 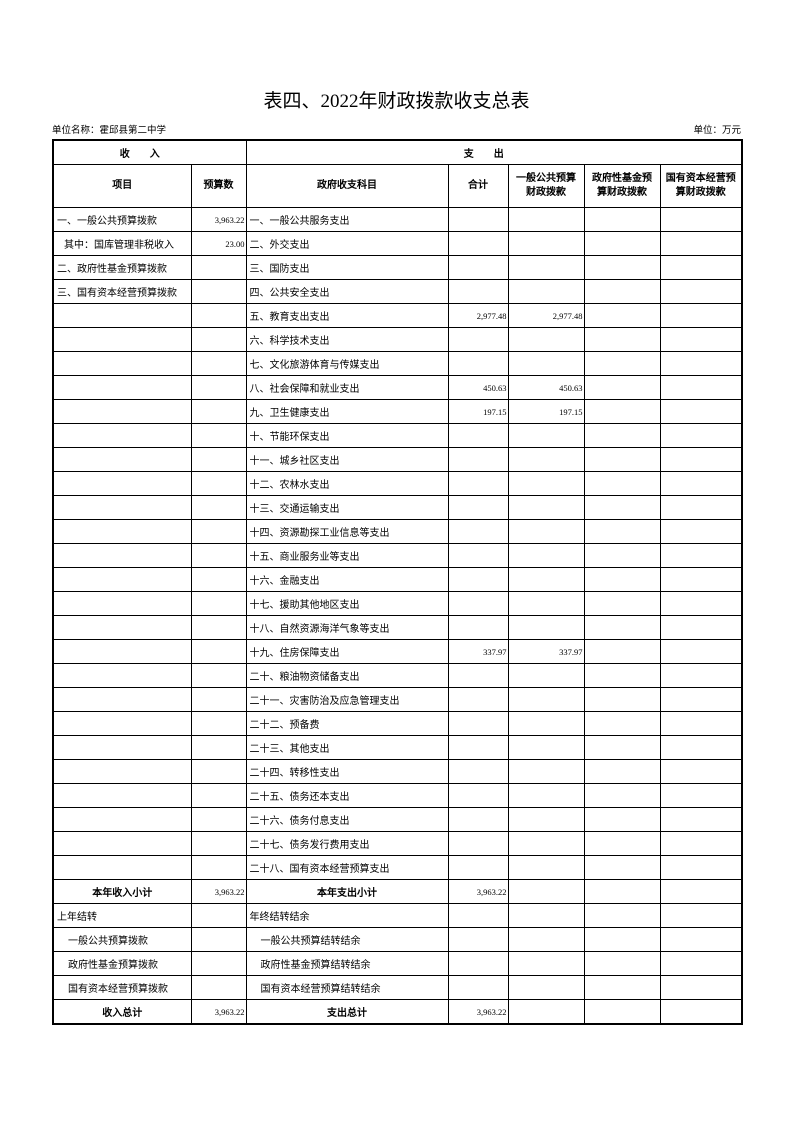 What do you see at coordinates (397, 1012) in the screenshot?
I see `table-row: 收入总计 3,963.22 支出总计 3,963.22` at bounding box center [397, 1012].